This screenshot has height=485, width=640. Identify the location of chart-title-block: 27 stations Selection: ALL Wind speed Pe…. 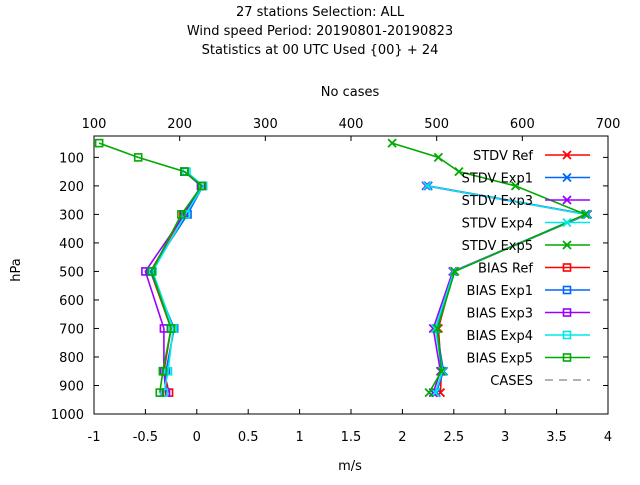
(320, 31).